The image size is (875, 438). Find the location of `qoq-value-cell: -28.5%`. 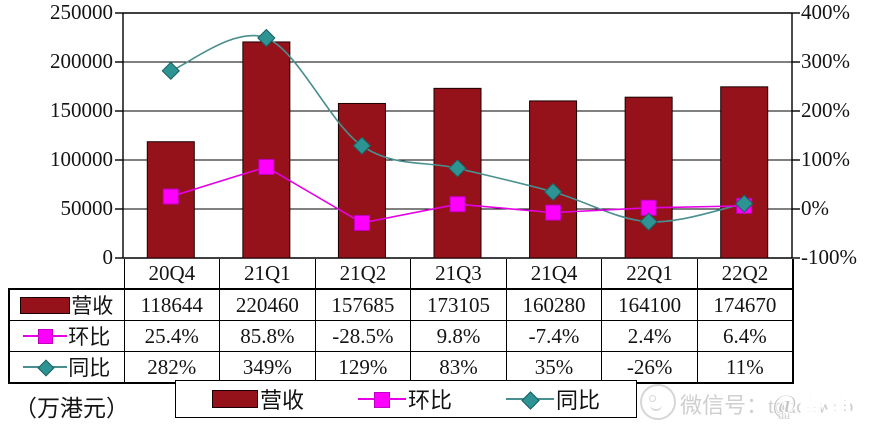

qoq-value-cell: -28.5% is located at coordinates (363, 336).